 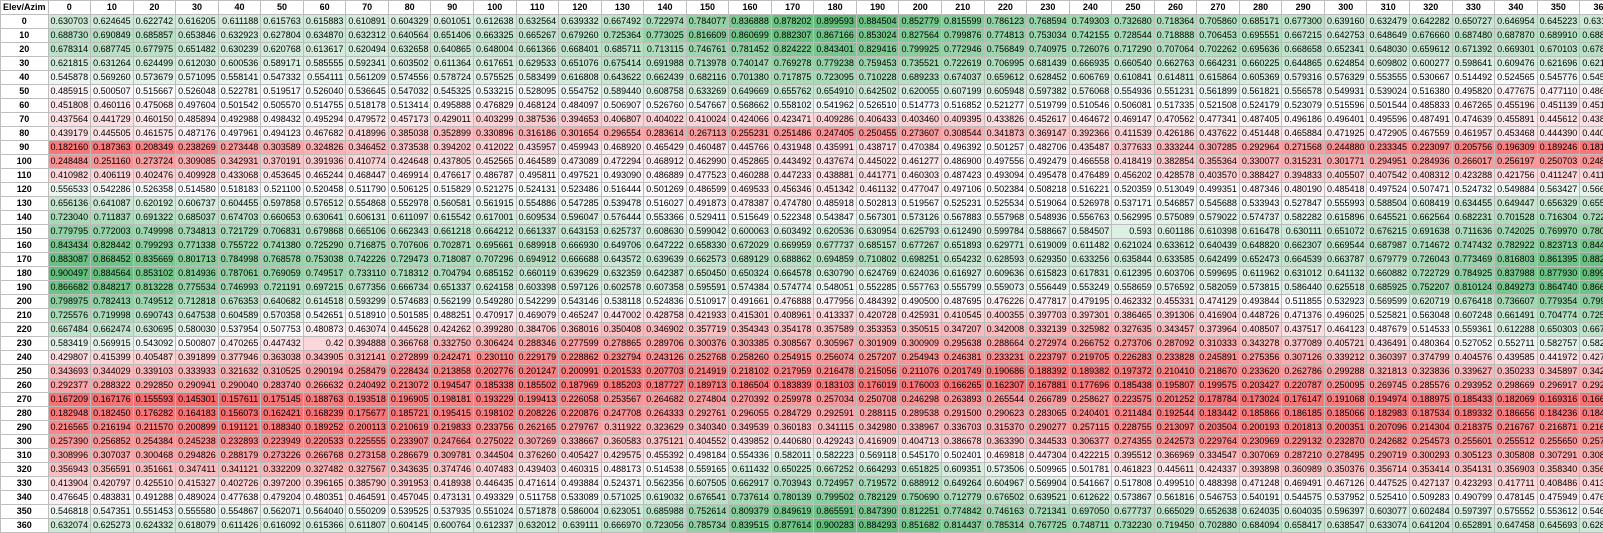 What do you see at coordinates (963, 203) in the screenshot?
I see `data-cell: 0.525231` at bounding box center [963, 203].